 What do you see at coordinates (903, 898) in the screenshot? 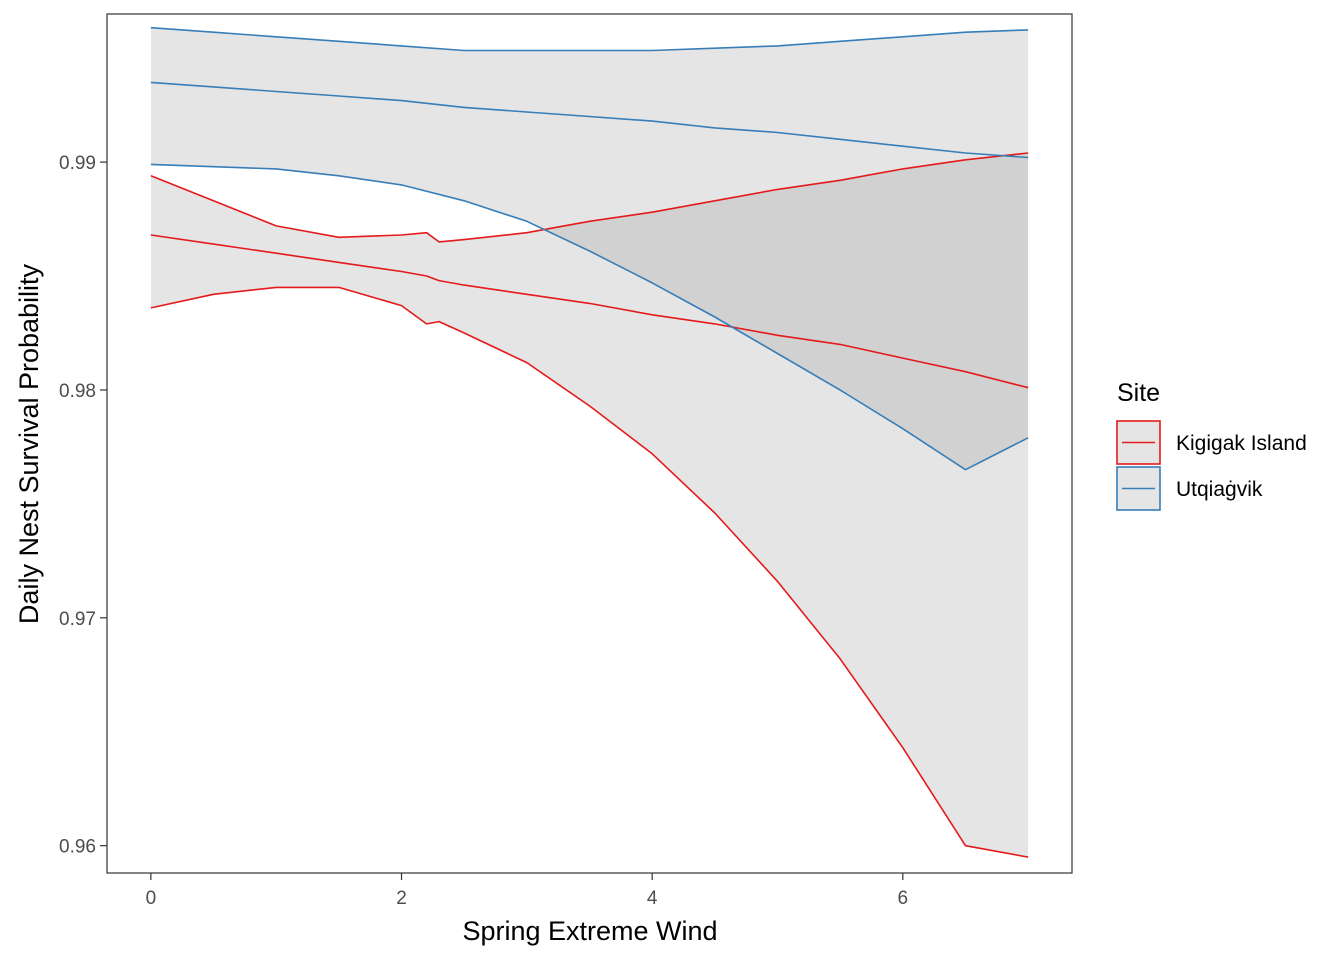
I see `x-tick-label: 6` at bounding box center [903, 898].